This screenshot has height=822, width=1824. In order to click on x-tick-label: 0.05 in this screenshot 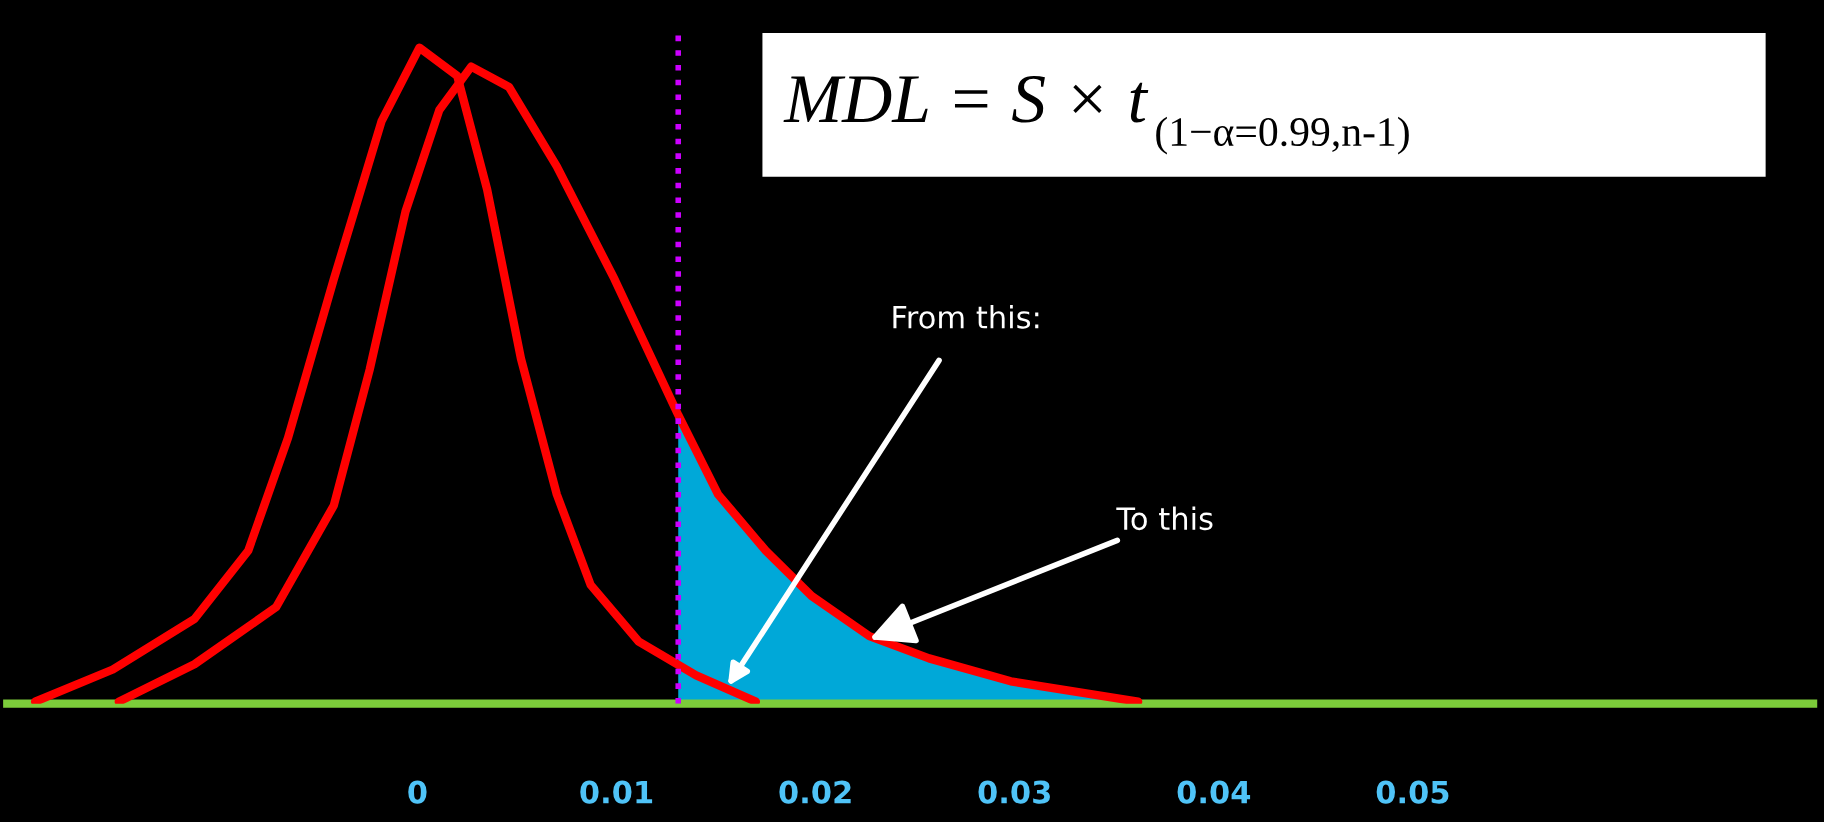, I will do `click(1412, 792)`.